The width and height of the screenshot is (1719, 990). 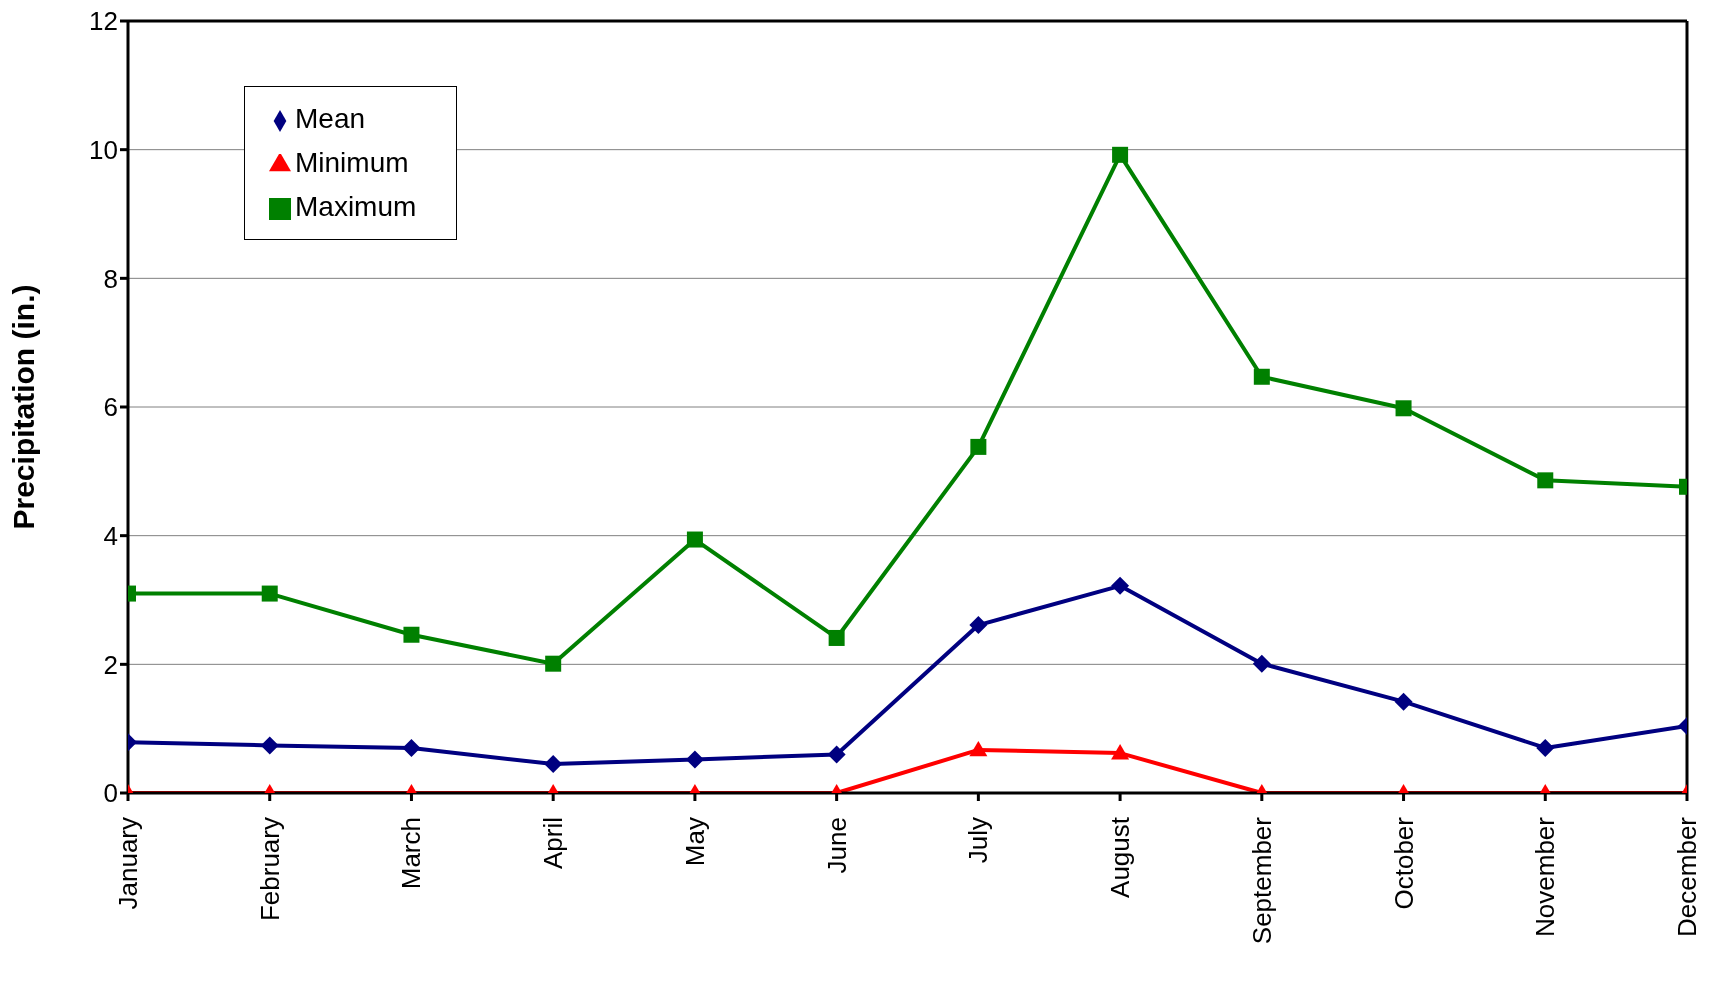 What do you see at coordinates (836, 845) in the screenshot?
I see `x-tick-label: June` at bounding box center [836, 845].